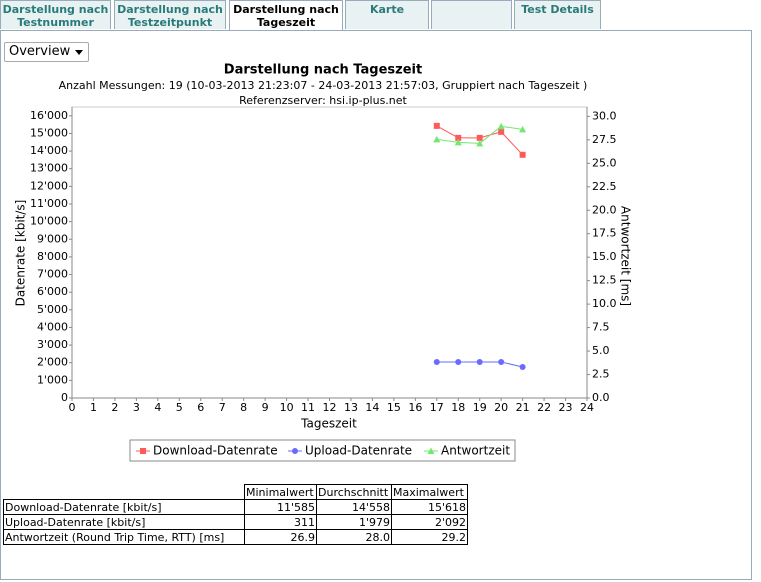 The width and height of the screenshot is (761, 582). What do you see at coordinates (52, 309) in the screenshot?
I see `y-tick-label: 5'000` at bounding box center [52, 309].